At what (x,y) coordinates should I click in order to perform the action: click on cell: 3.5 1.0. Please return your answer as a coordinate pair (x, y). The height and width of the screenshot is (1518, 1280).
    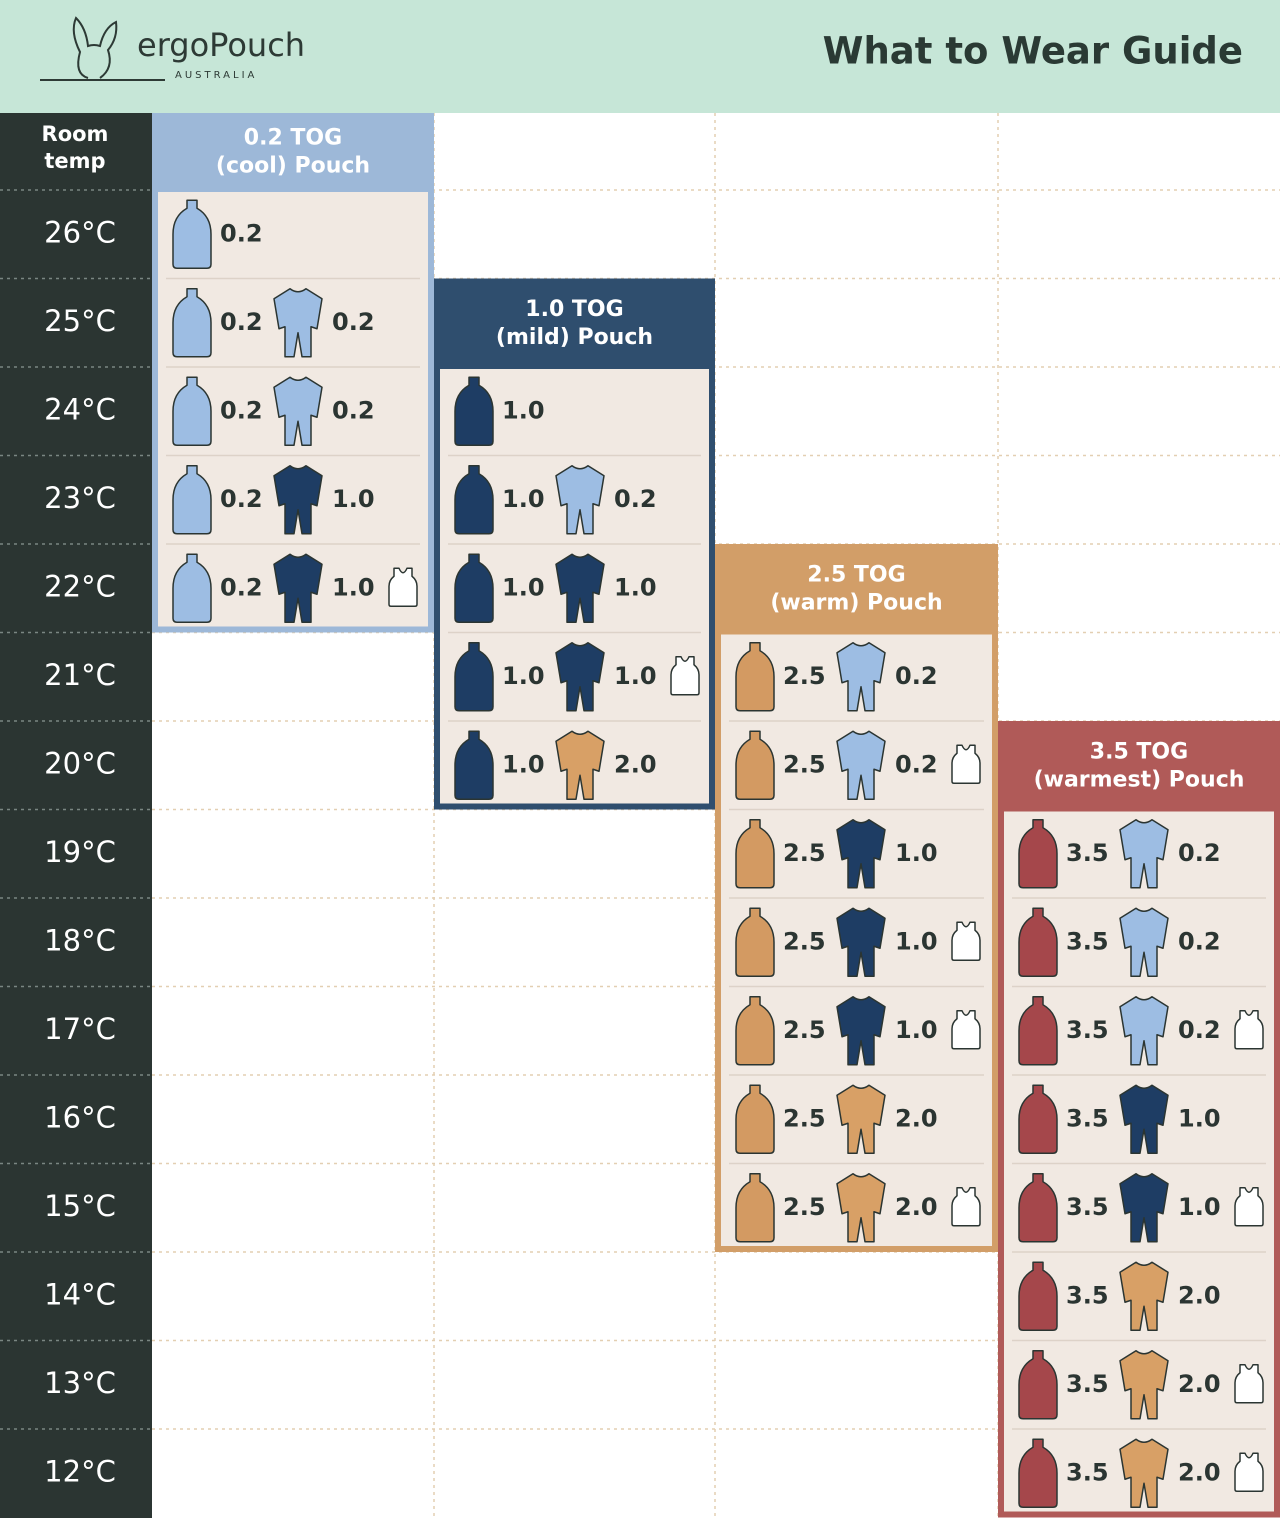
    Looking at the image, I should click on (1141, 1208).